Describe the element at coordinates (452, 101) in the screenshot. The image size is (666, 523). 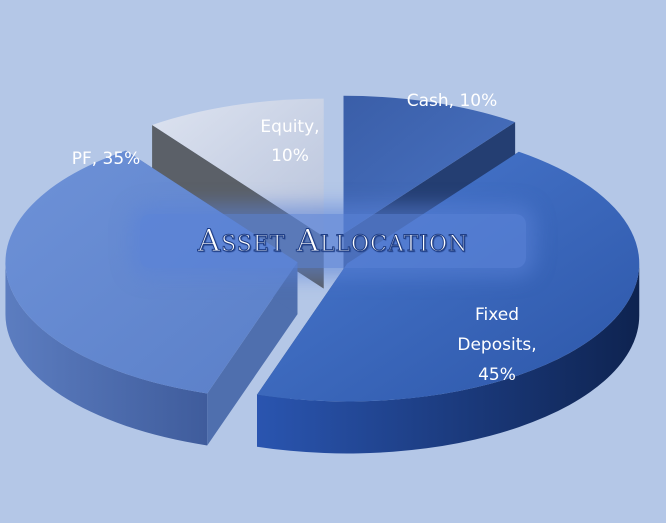
I see `data-label-cash: Cash, 10%` at that location.